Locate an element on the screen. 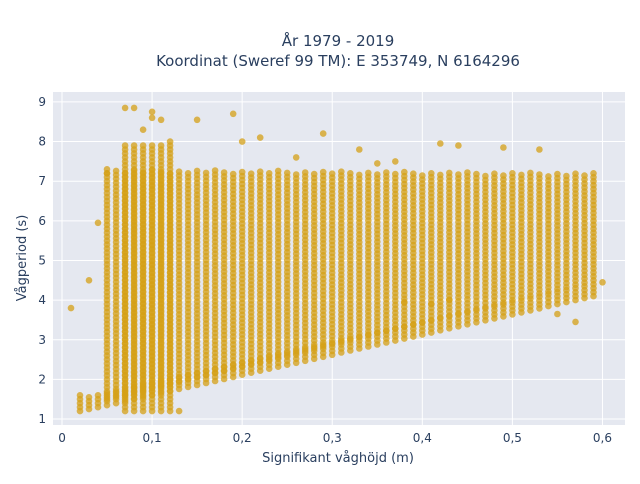  x-tick-label: 0 is located at coordinates (62, 438).